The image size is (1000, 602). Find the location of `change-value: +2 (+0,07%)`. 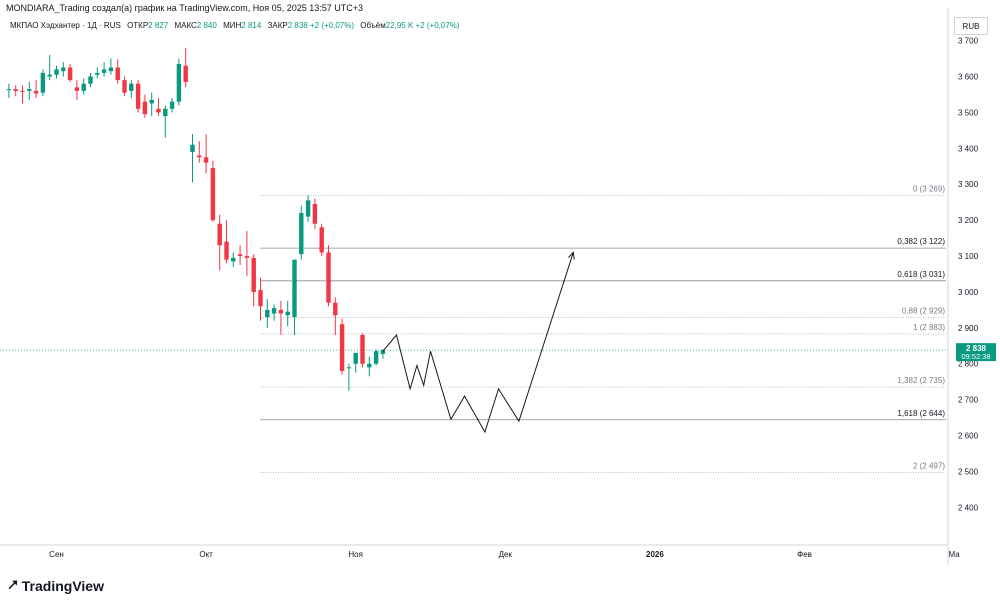

change-value: +2 (+0,07%) is located at coordinates (331, 25).